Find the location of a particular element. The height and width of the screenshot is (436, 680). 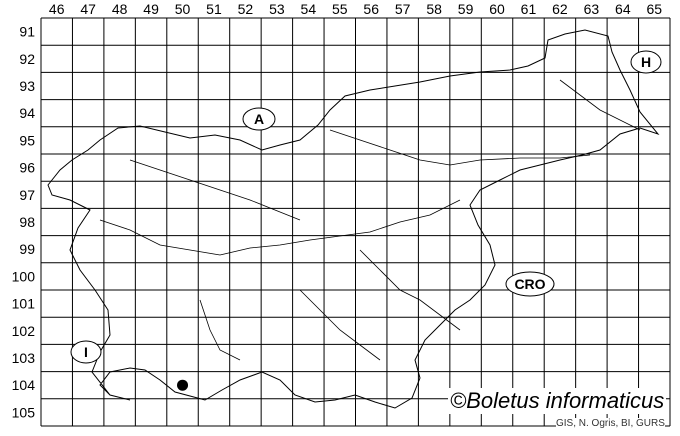

row-label: 102 is located at coordinates (24, 331).